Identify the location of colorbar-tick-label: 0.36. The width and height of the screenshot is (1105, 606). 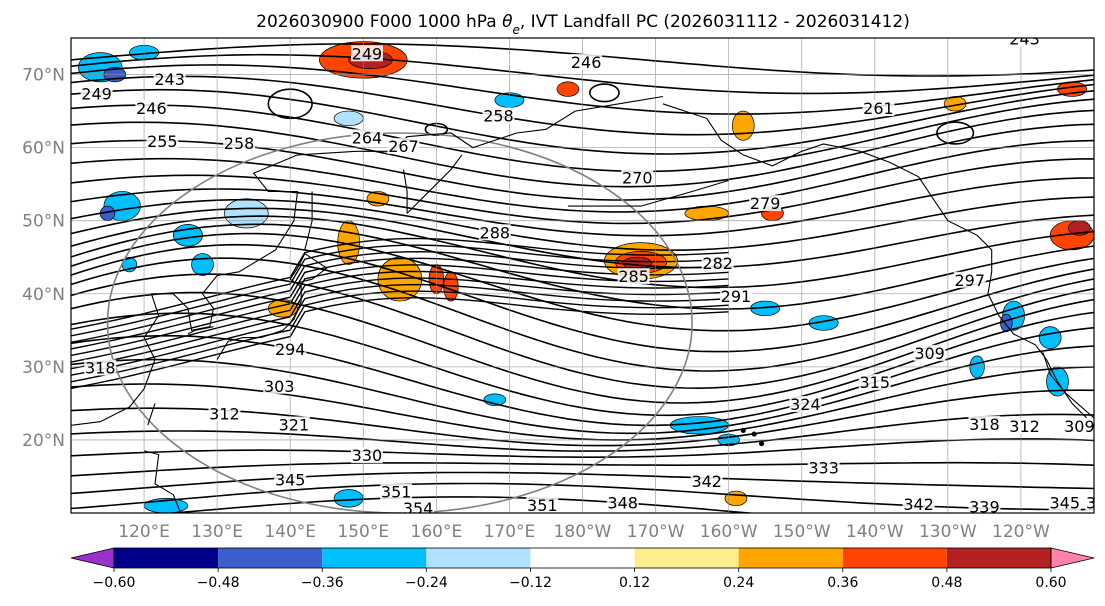
(842, 583).